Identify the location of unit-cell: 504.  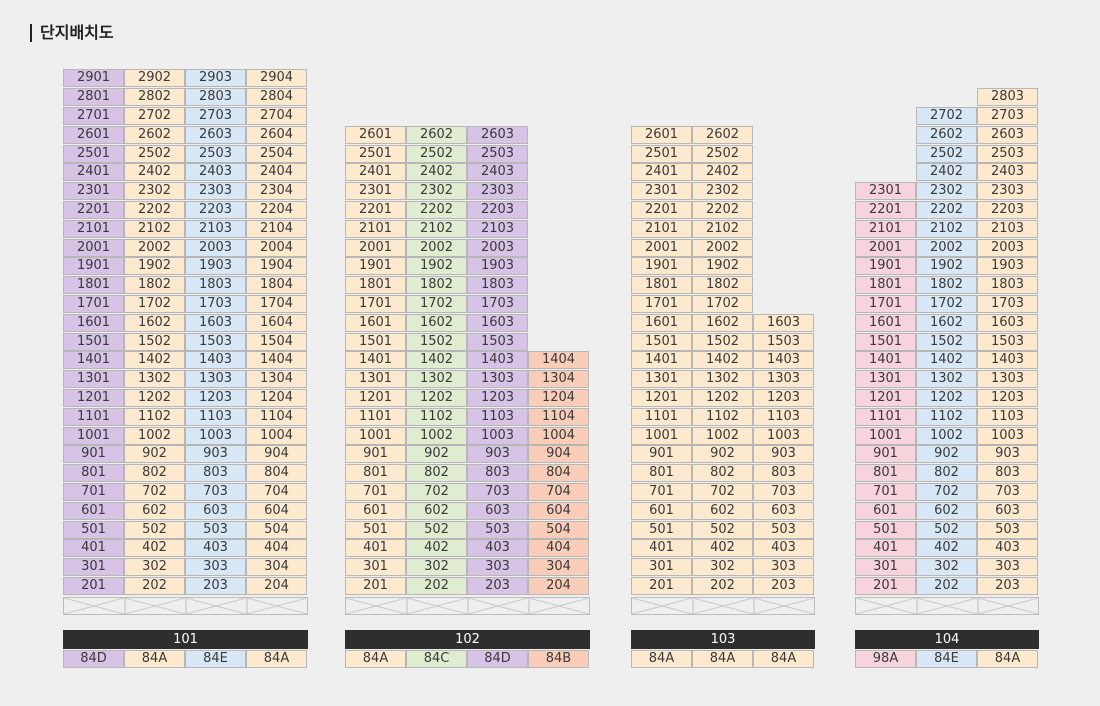
(276, 529).